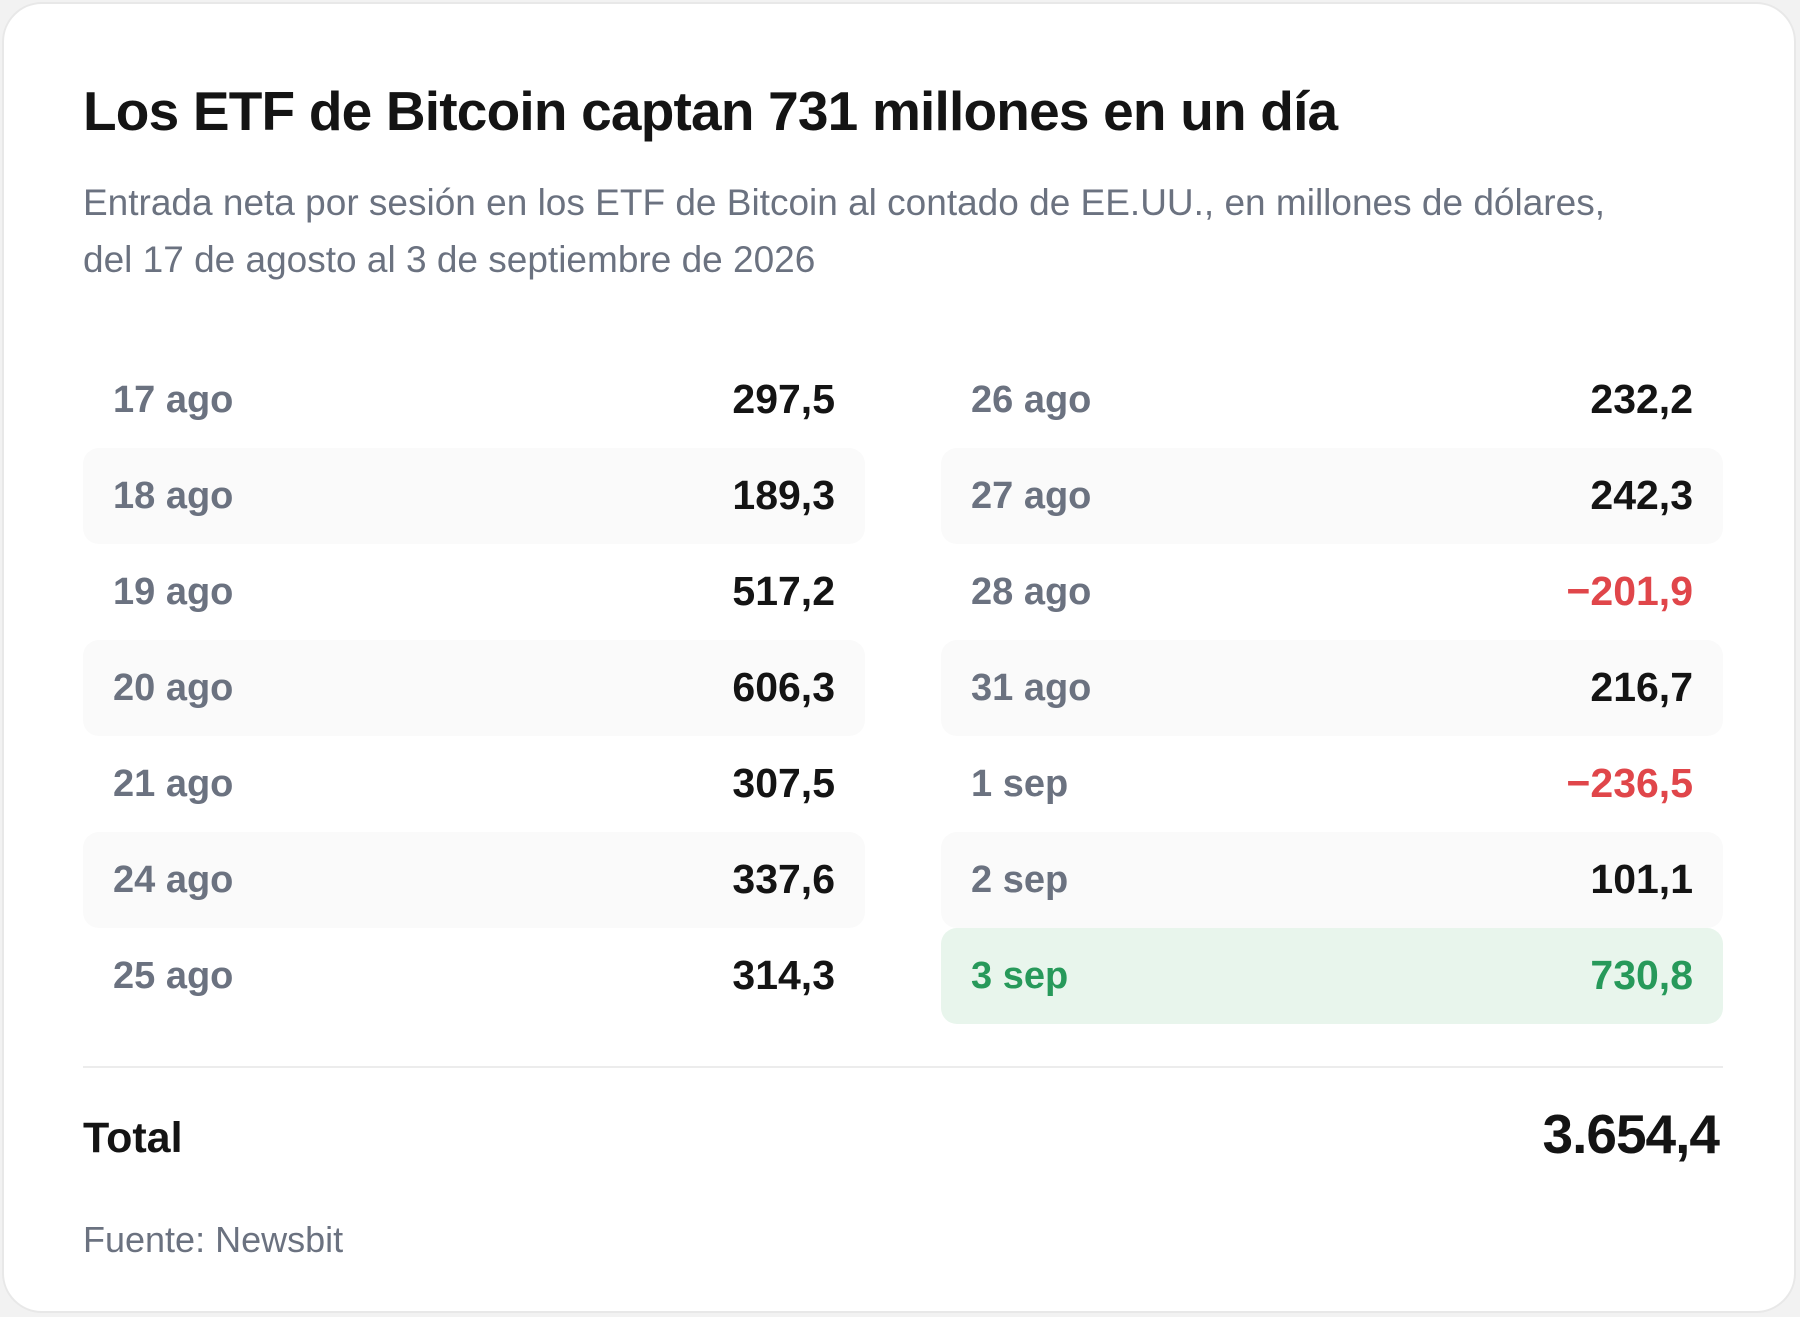 The width and height of the screenshot is (1800, 1317). I want to click on row-value: 101,1, so click(1641, 879).